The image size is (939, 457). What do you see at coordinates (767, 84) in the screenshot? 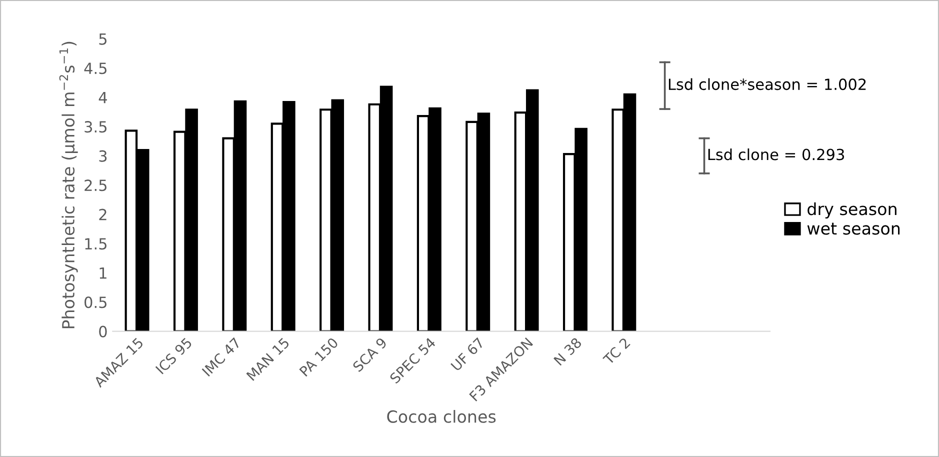
I see `text: Lsd clone*season = 1.002` at bounding box center [767, 84].